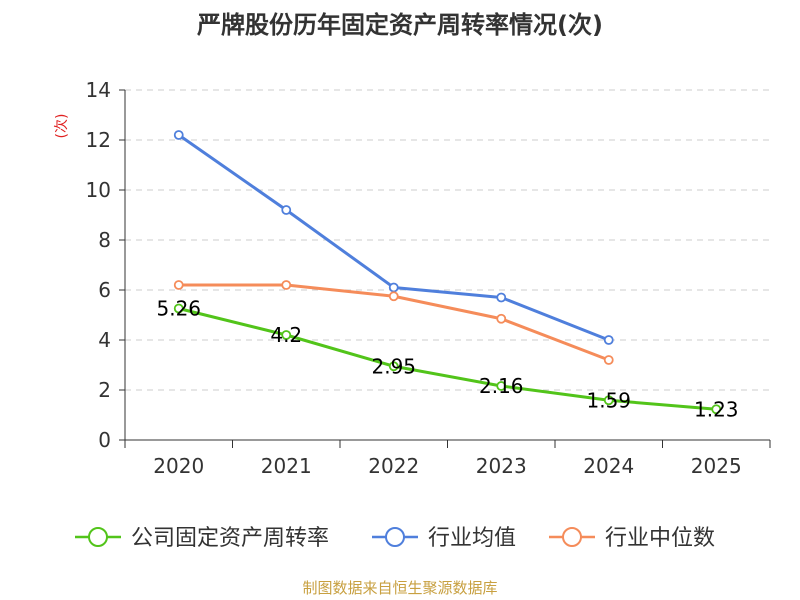 This screenshot has height=600, width=800. I want to click on legend: 公司固定资产周转率 行业均值 行业中位数, so click(395, 538).